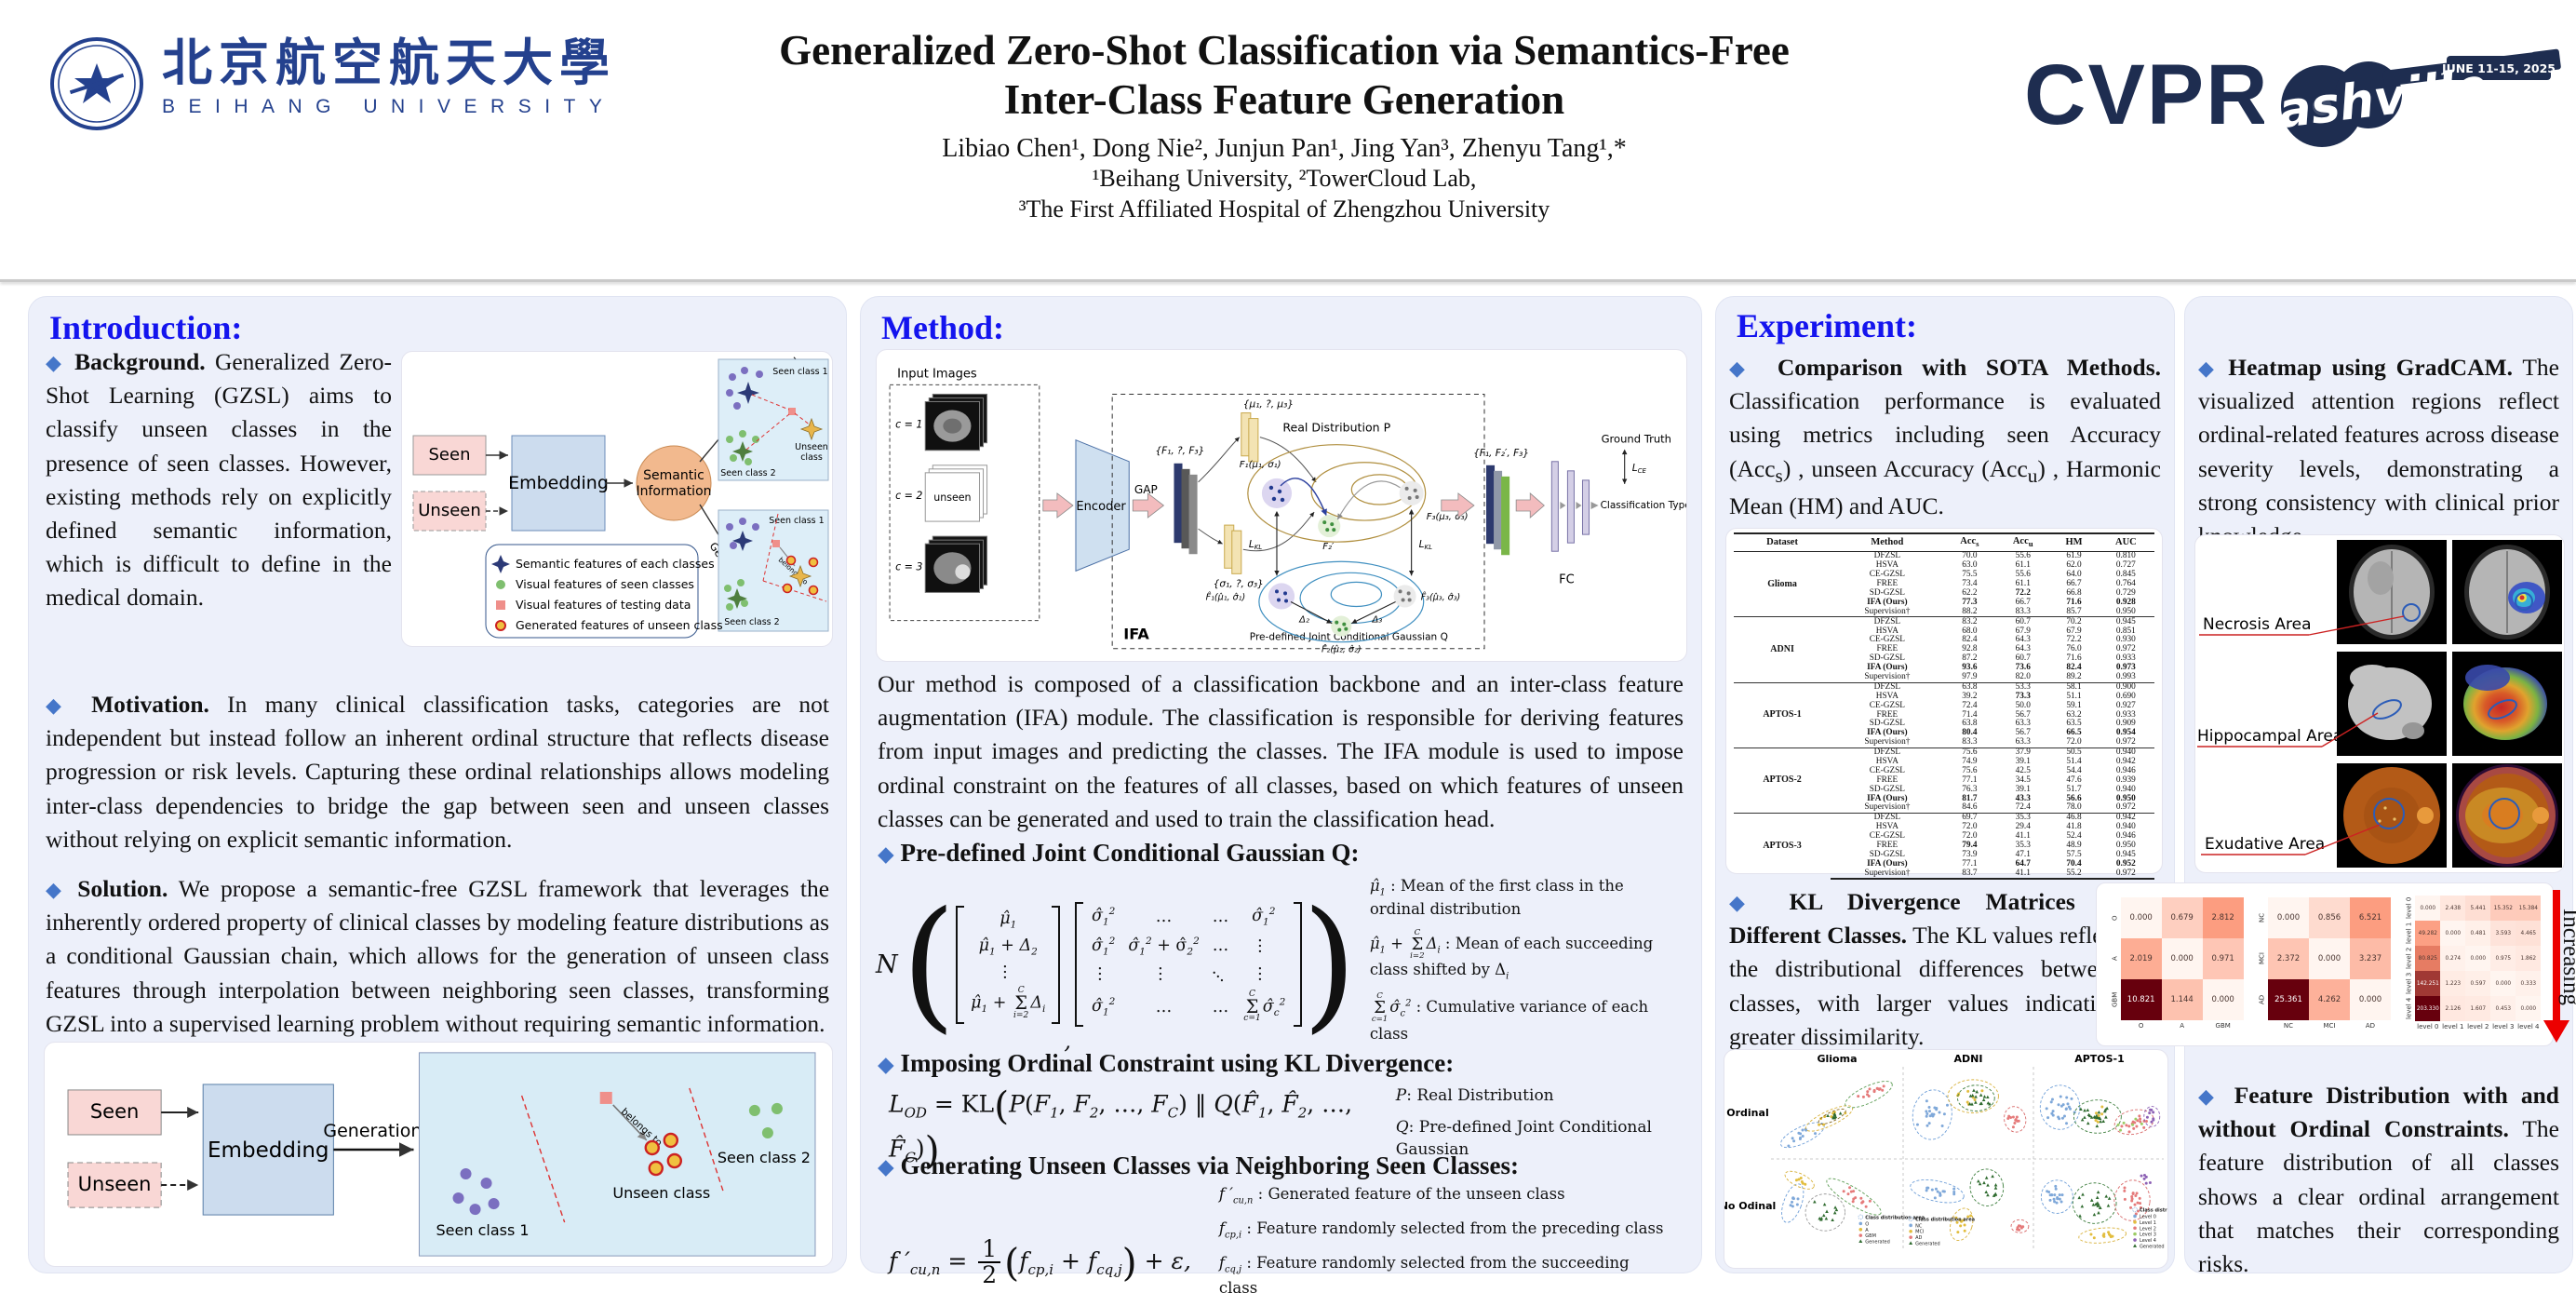 This screenshot has width=2576, height=1293. Describe the element at coordinates (1970, 575) in the screenshot. I see `value-cell: 75.5` at that location.